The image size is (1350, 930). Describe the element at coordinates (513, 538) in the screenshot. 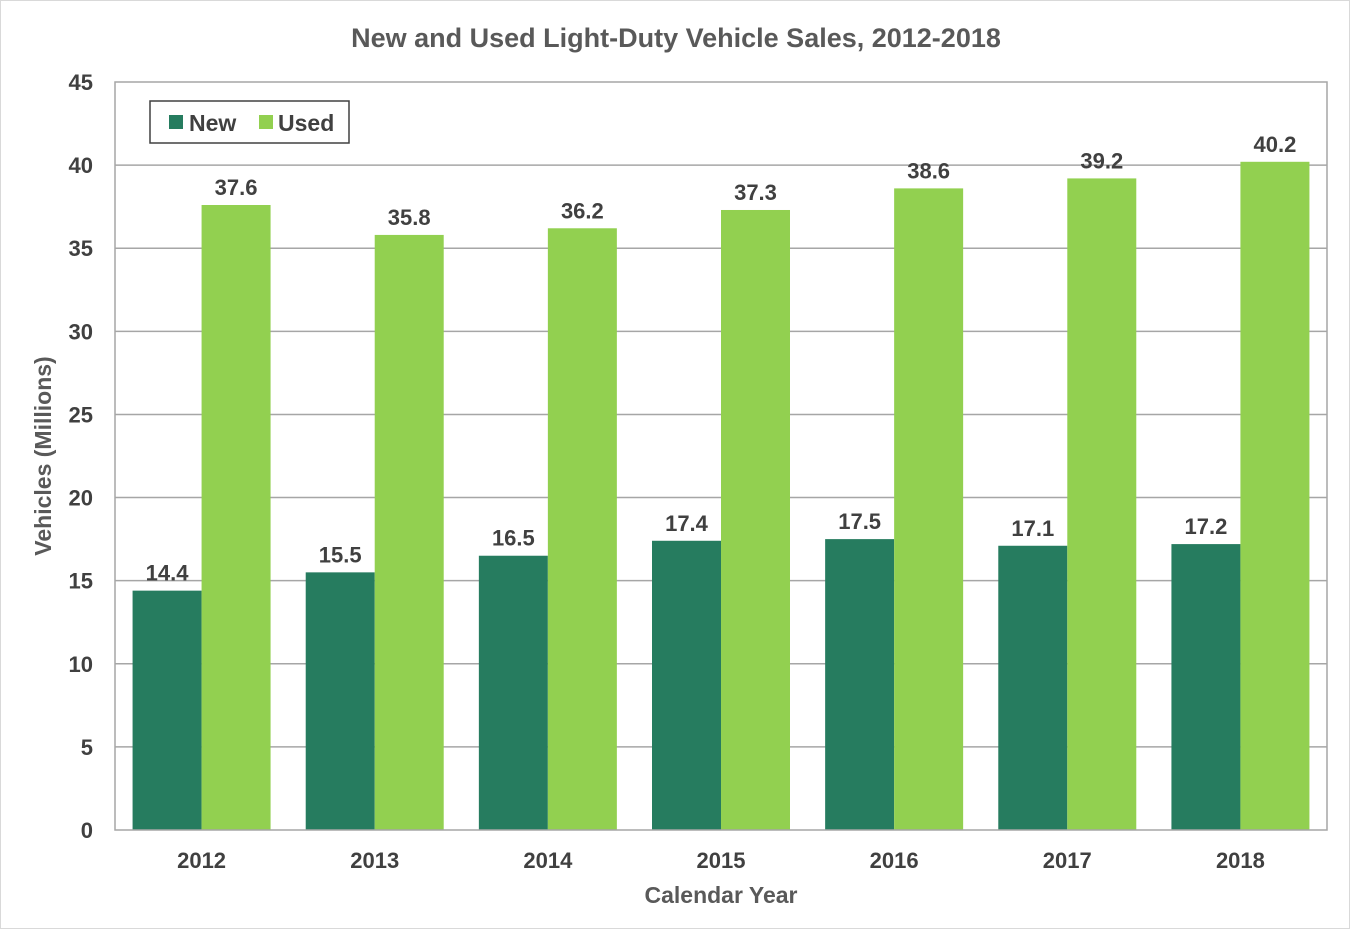

I see `data-label-new-2014: 16.5` at that location.